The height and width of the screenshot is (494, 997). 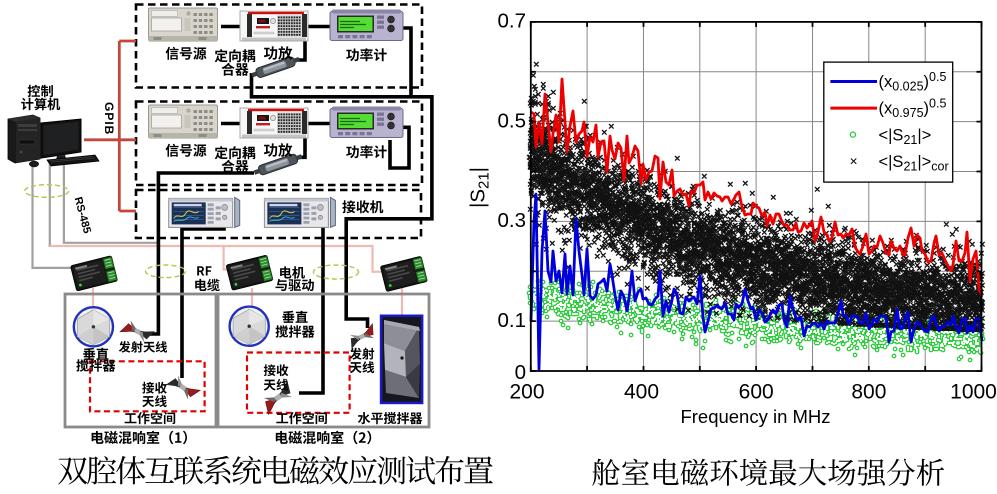 What do you see at coordinates (641, 392) in the screenshot?
I see `svg-text: 400` at bounding box center [641, 392].